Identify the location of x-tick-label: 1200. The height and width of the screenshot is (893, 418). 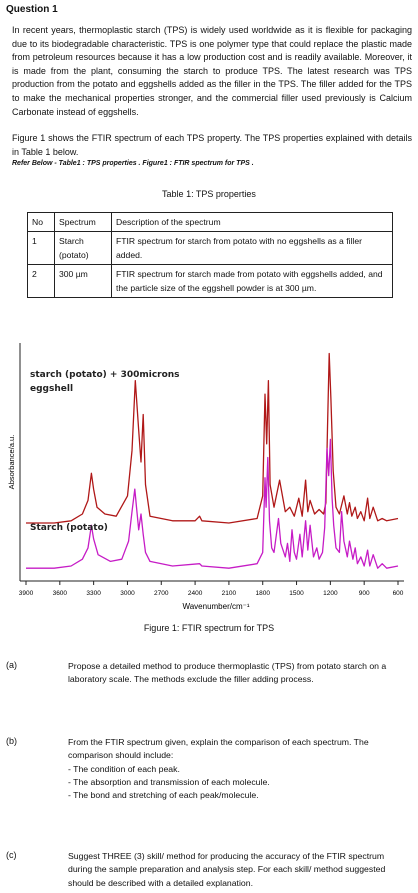
(330, 593).